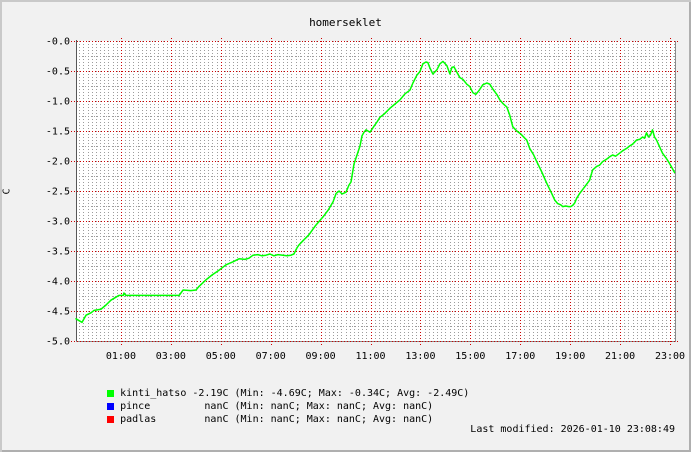 This screenshot has height=452, width=691. I want to click on svg-text: 01:00, so click(121, 356).